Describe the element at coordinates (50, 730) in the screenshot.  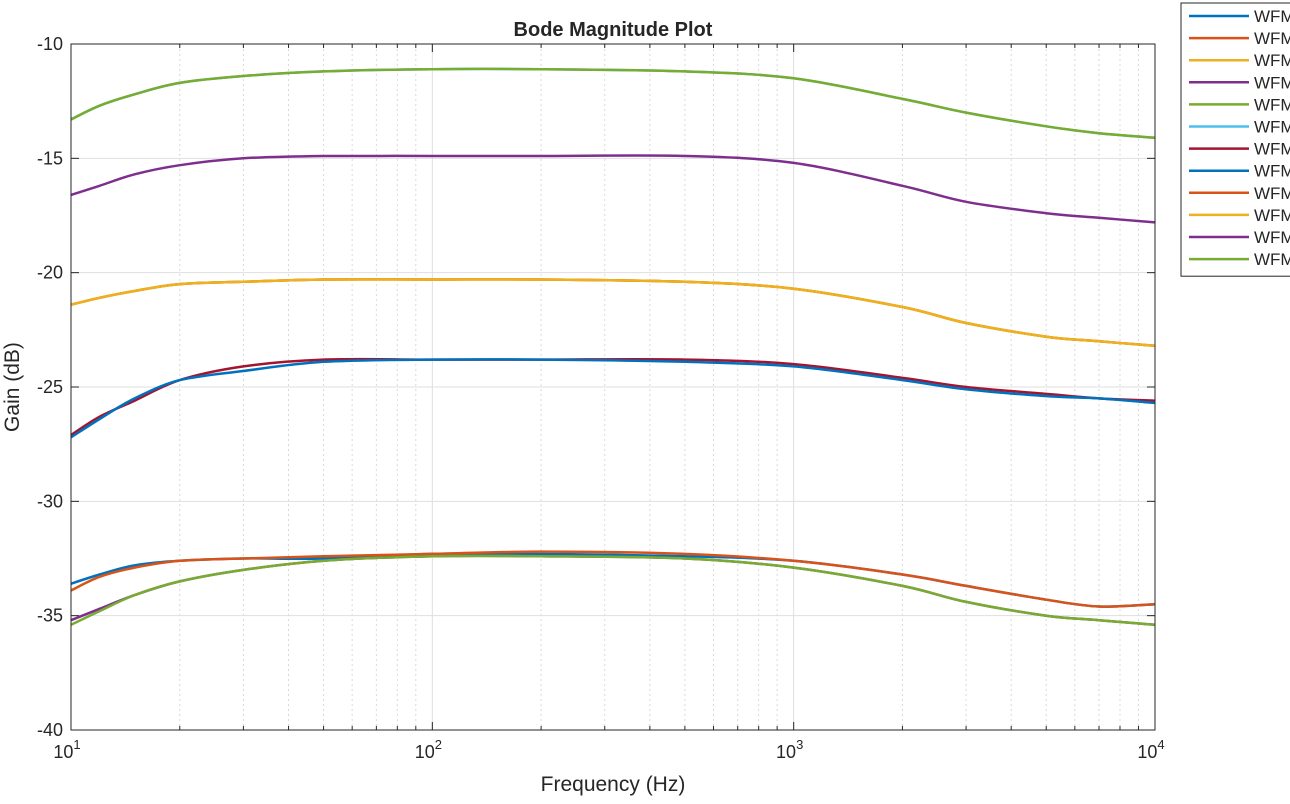
I see `y-tick-label: -40` at that location.